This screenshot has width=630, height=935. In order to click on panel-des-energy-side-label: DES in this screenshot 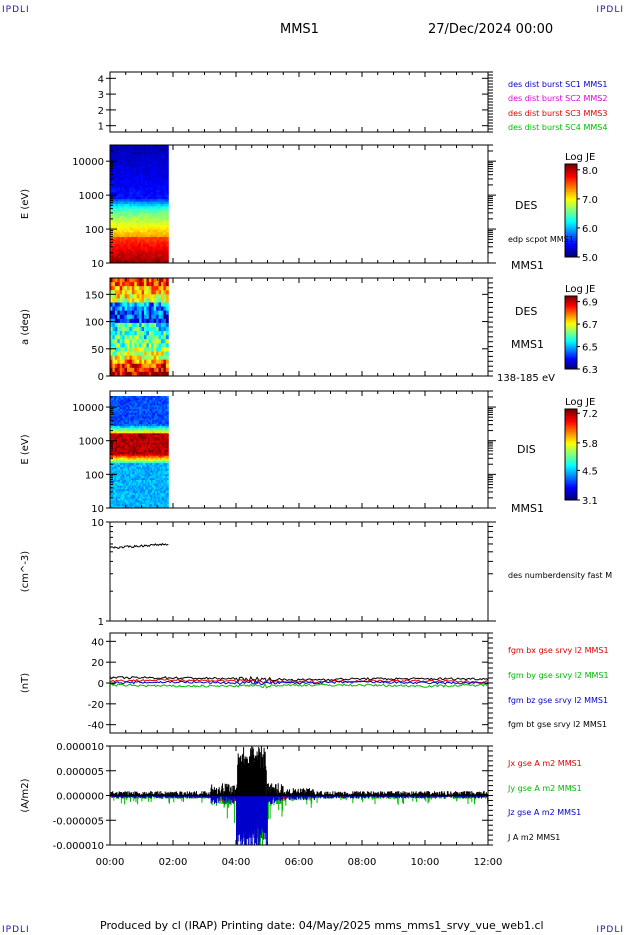, I will do `click(526, 205)`.